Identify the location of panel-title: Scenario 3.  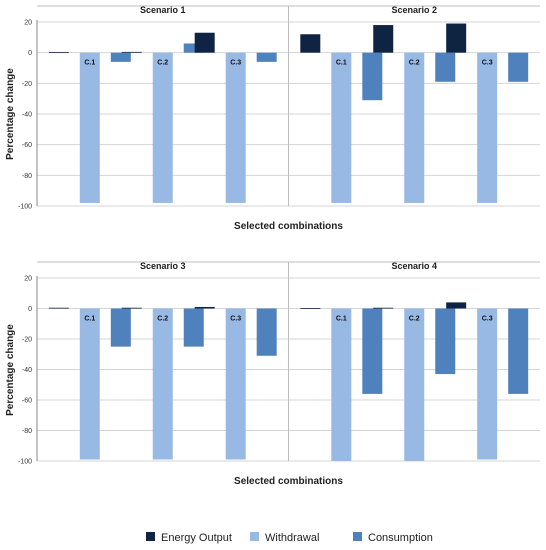
(163, 266).